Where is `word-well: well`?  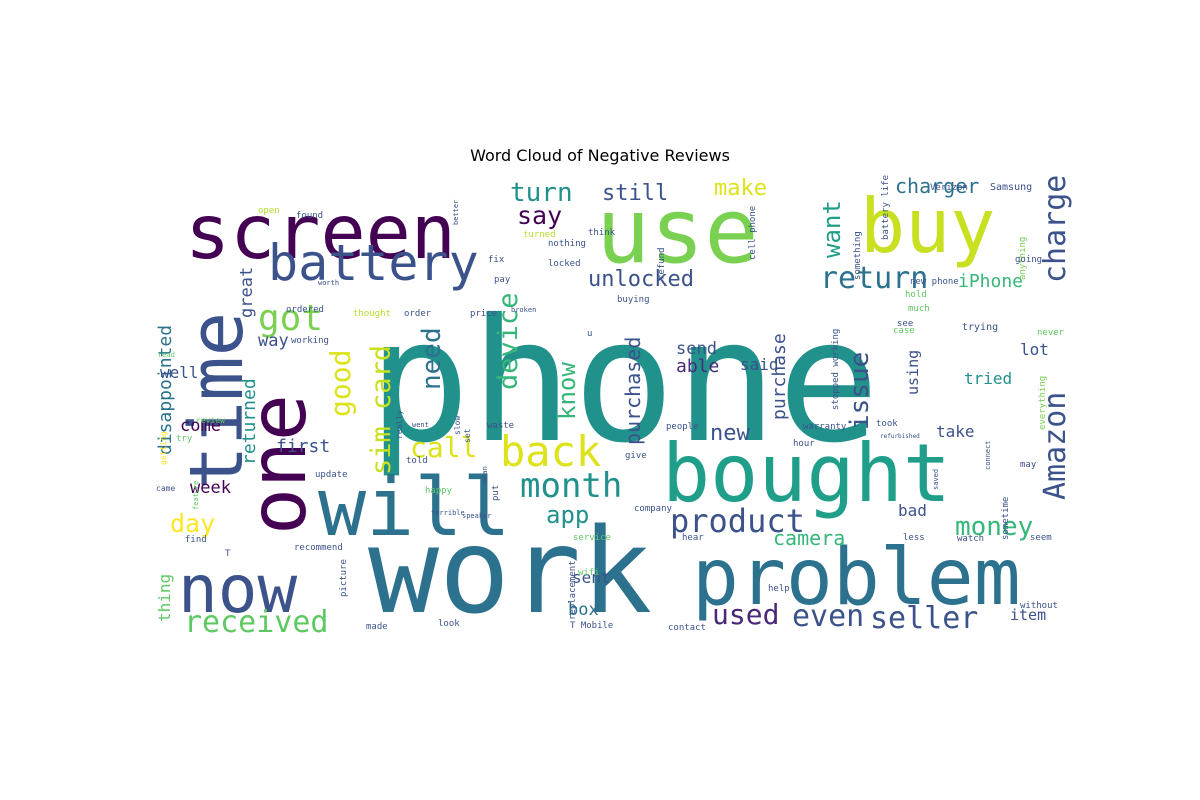
word-well: well is located at coordinates (179, 372).